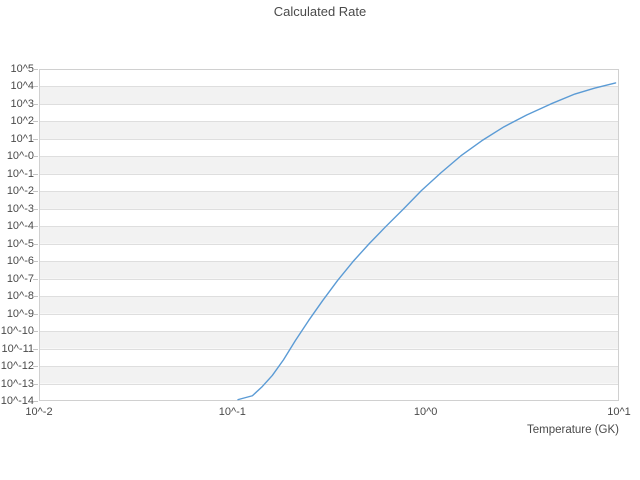 The height and width of the screenshot is (480, 640). I want to click on y-tick-label: 10^3, so click(22, 103).